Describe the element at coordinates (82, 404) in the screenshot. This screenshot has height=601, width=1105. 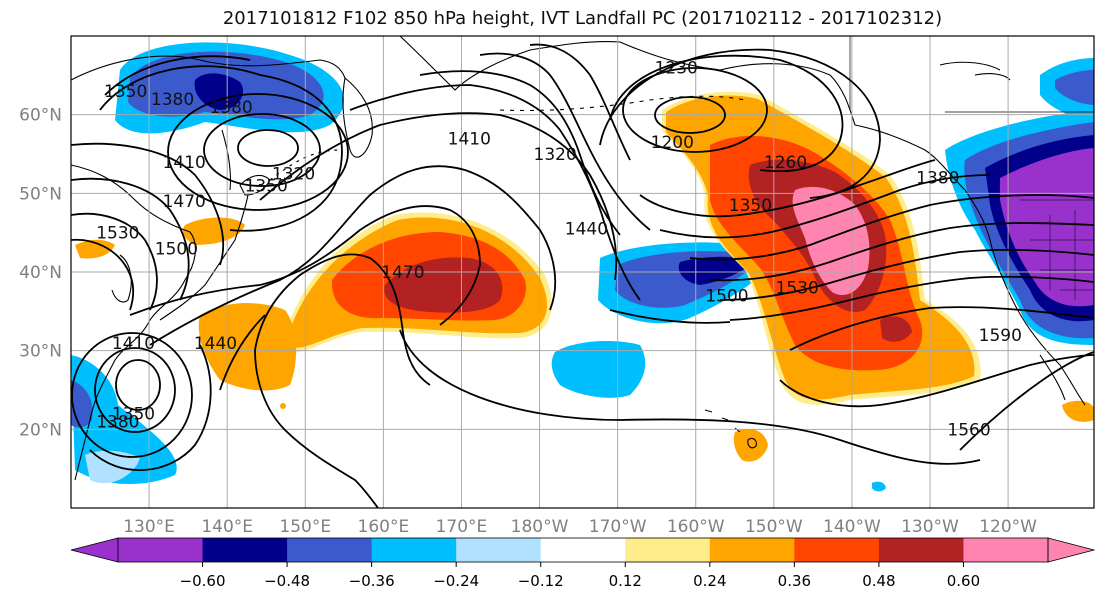
I see `neg-shade-ecs-mid` at that location.